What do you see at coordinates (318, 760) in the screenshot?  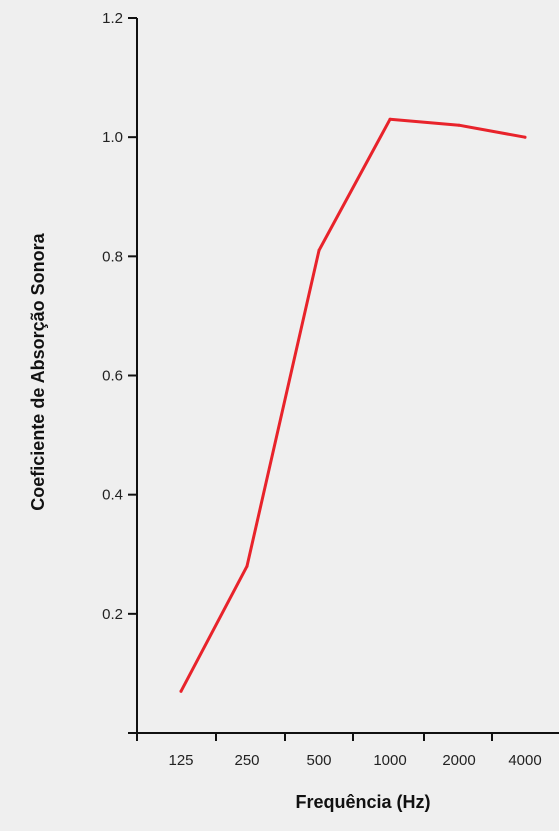 I see `x-tick-label: 500` at bounding box center [318, 760].